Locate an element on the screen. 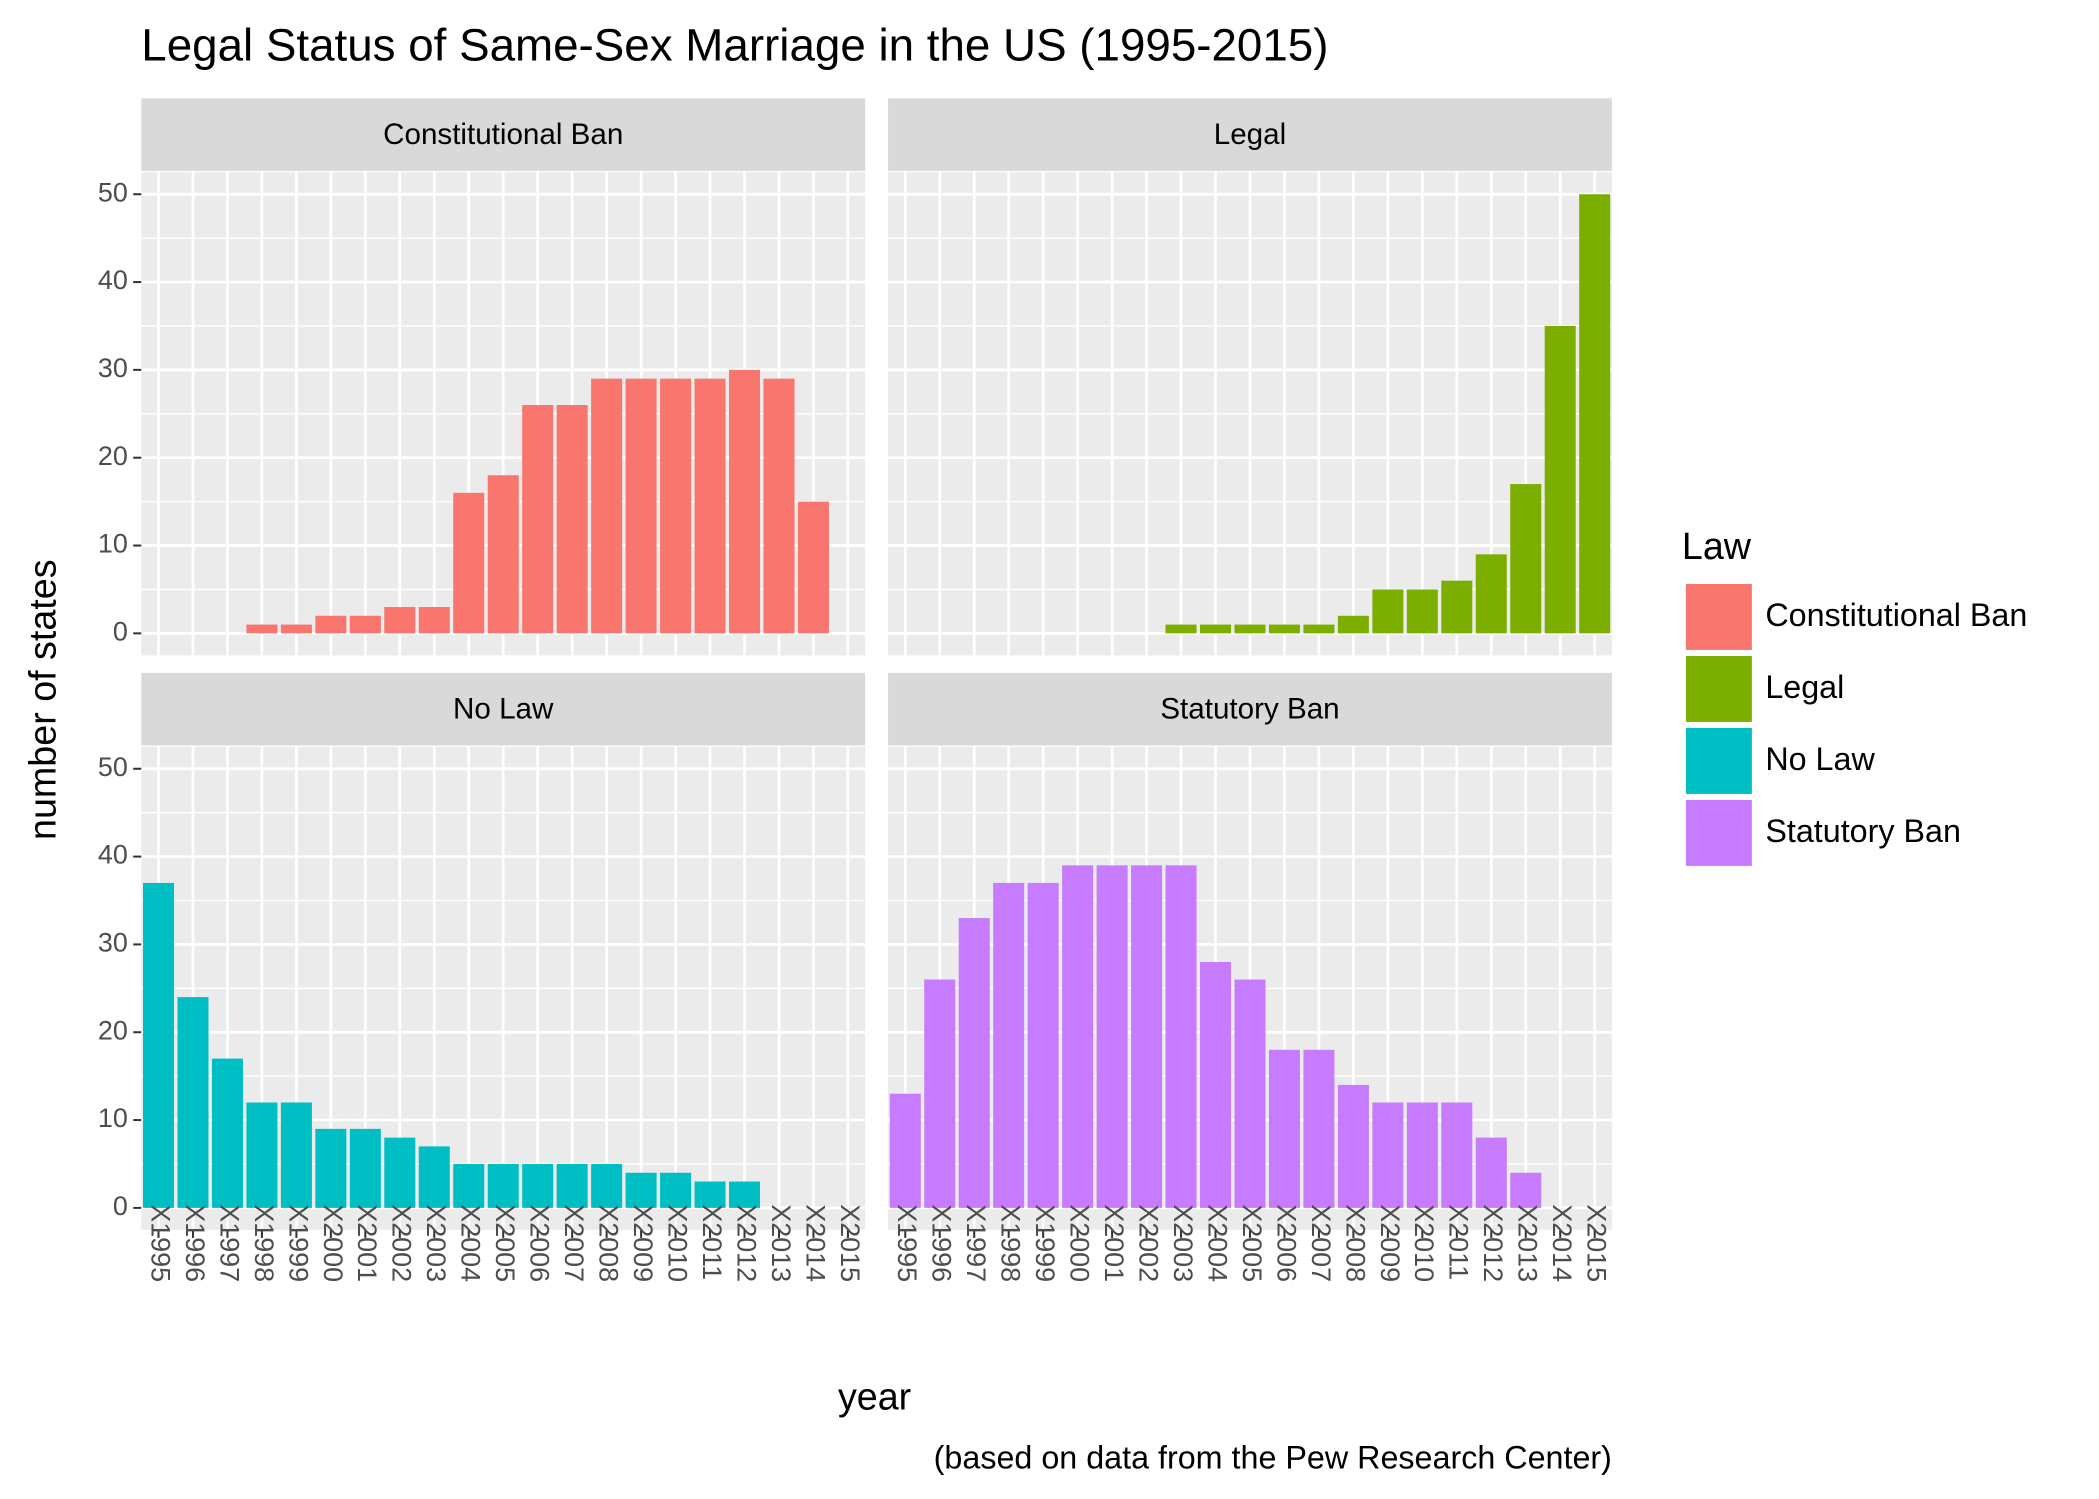 The image size is (2099, 1499). x-tick-label: X2012 is located at coordinates (746, 1243).